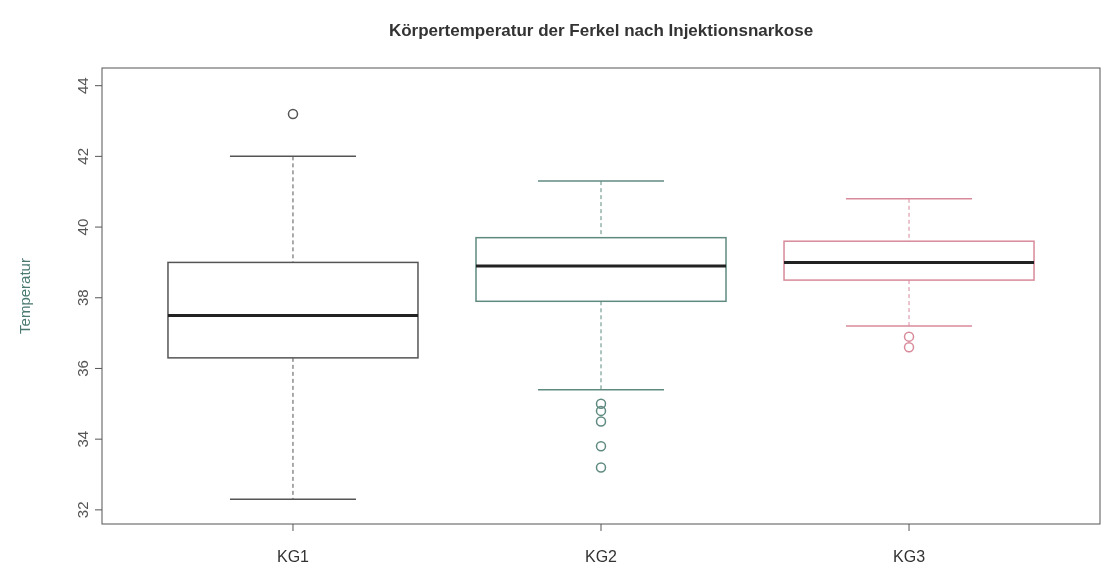 The image size is (1109, 583). What do you see at coordinates (24, 296) in the screenshot?
I see `y-axis-title: Temperatur` at bounding box center [24, 296].